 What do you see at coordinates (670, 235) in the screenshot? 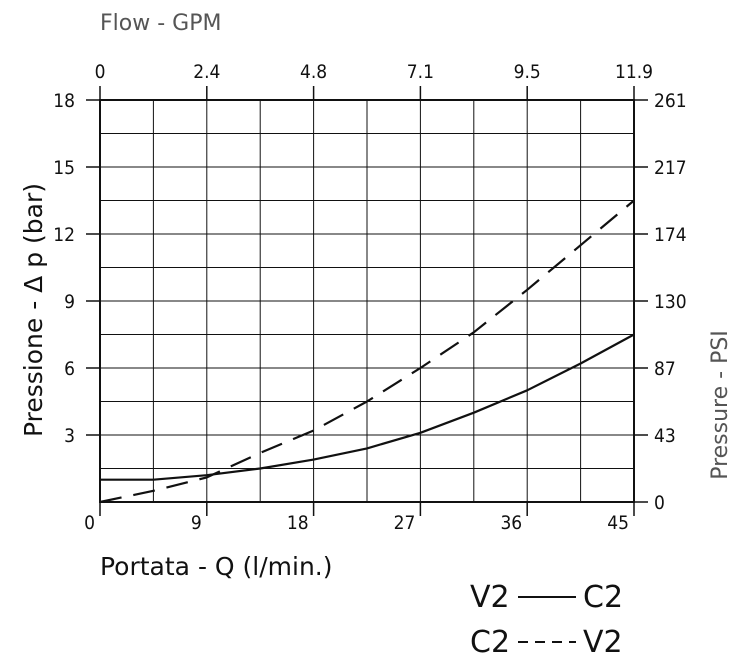
I see `y2-tick-label: 174` at bounding box center [670, 235].